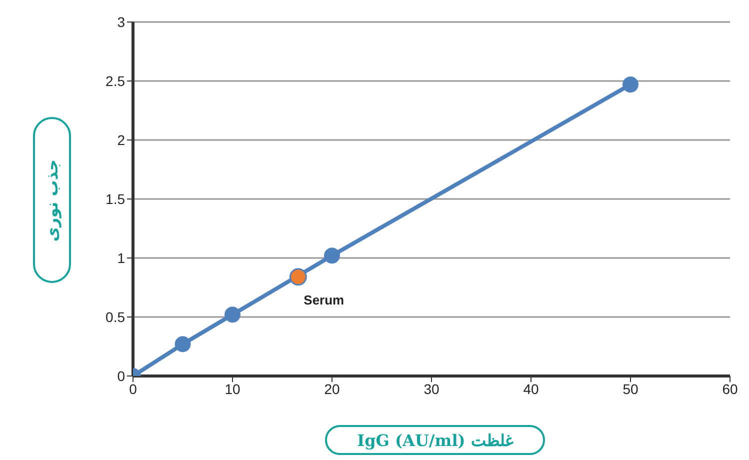  What do you see at coordinates (116, 80) in the screenshot?
I see `y-tick-label: 2.5` at bounding box center [116, 80].